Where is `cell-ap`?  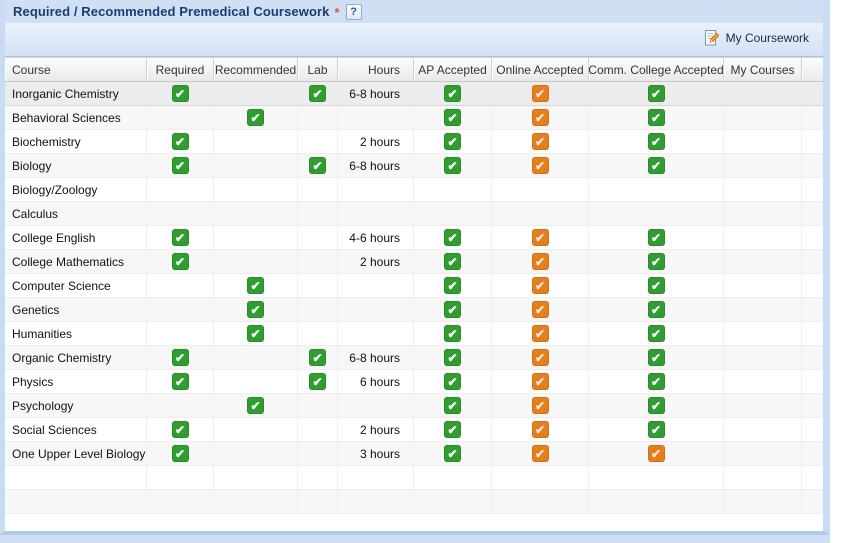
cell-ap is located at coordinates (453, 189).